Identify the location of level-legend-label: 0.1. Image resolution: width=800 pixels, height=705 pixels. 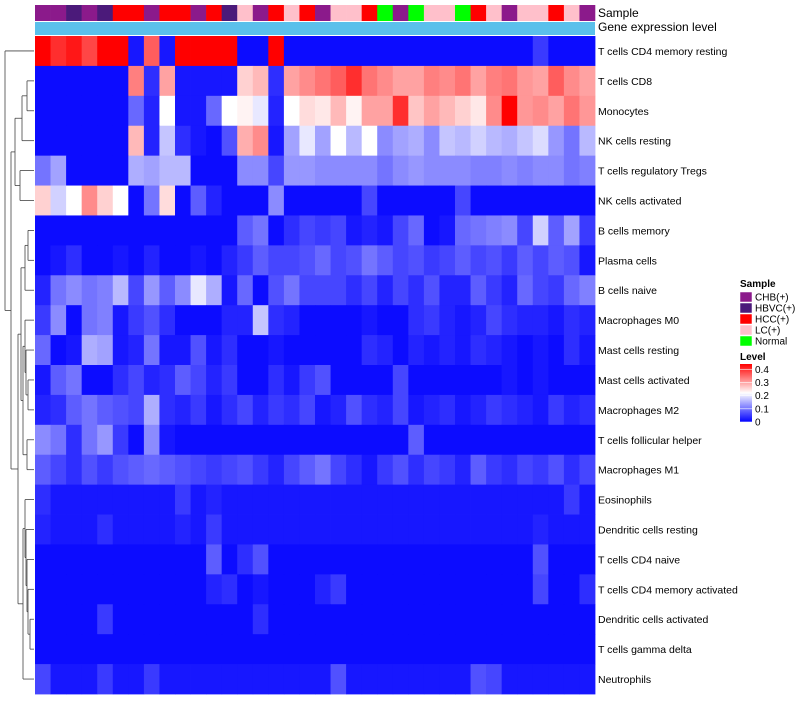
(762, 409).